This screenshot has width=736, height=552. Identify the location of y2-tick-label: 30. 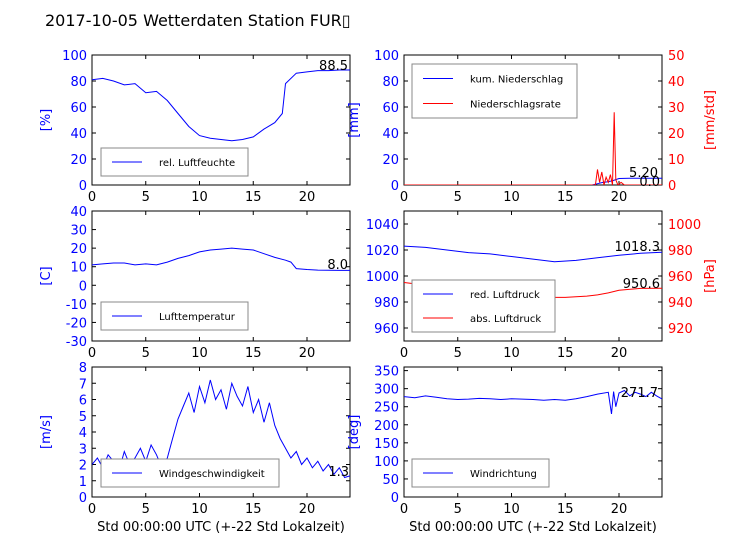
(676, 108).